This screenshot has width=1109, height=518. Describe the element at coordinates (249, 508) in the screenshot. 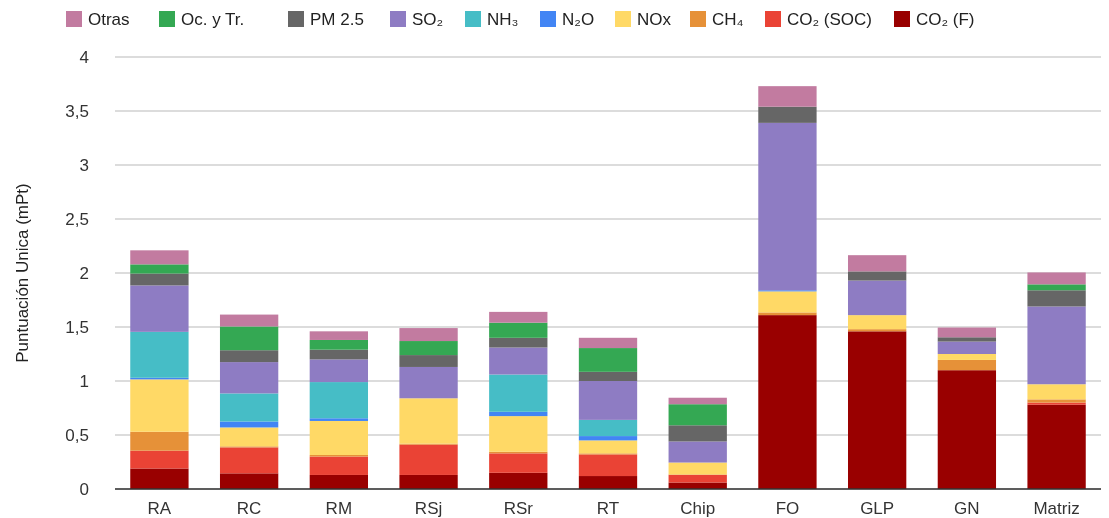

I see `x-tick-label: RC` at that location.